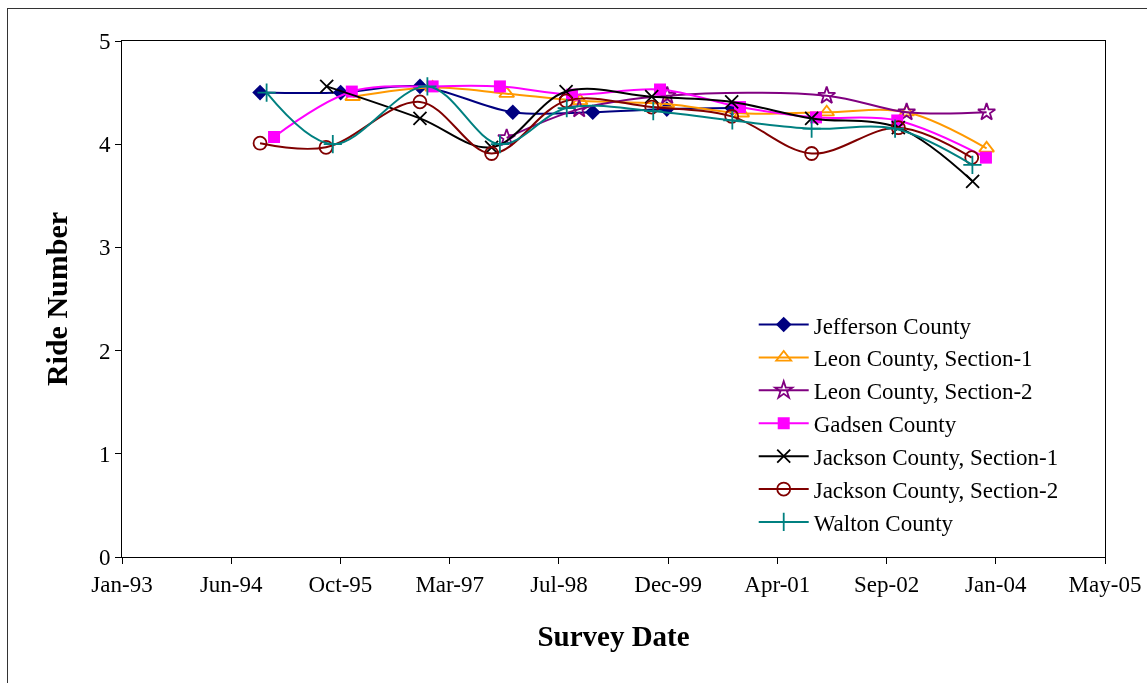 This screenshot has height=683, width=1147. What do you see at coordinates (936, 491) in the screenshot?
I see `legend-label: Jackson County, Section-2` at bounding box center [936, 491].